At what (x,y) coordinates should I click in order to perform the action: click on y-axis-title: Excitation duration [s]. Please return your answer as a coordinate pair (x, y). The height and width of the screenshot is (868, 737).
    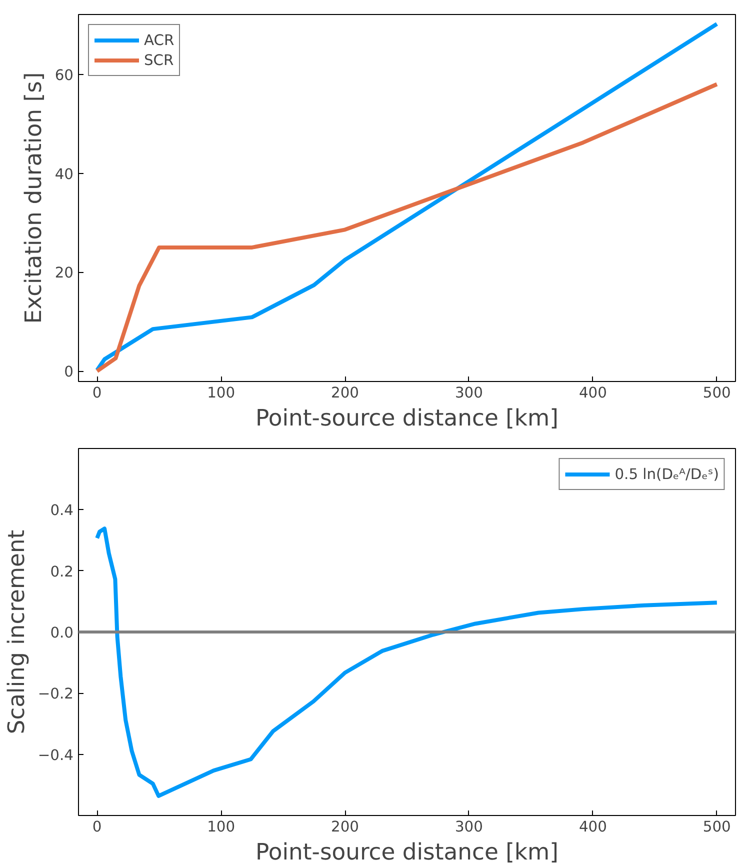
    Looking at the image, I should click on (33, 198).